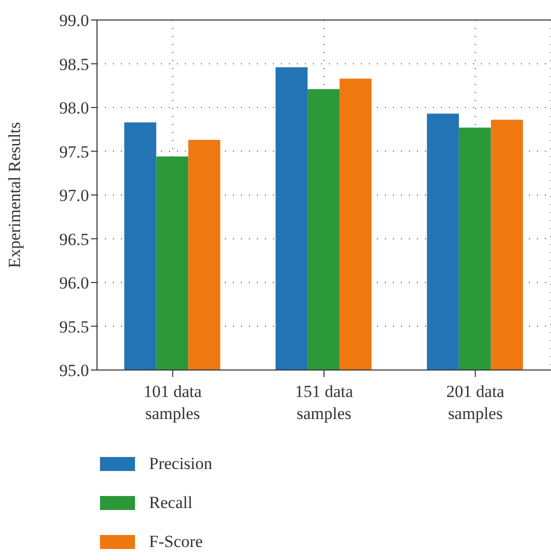 This screenshot has height=560, width=551. What do you see at coordinates (74, 108) in the screenshot?
I see `y-tick-label: 98.0` at bounding box center [74, 108].